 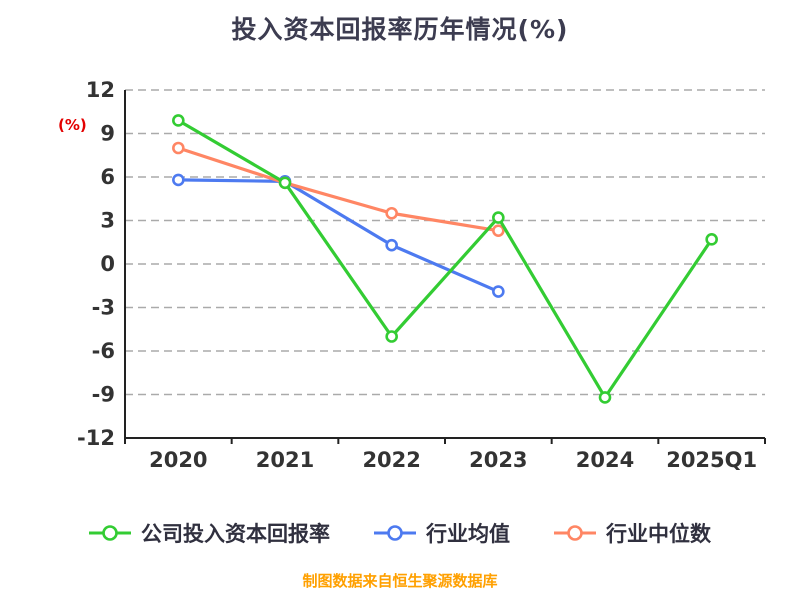 What do you see at coordinates (658, 534) in the screenshot?
I see `legend-label: 行业中位数` at bounding box center [658, 534].